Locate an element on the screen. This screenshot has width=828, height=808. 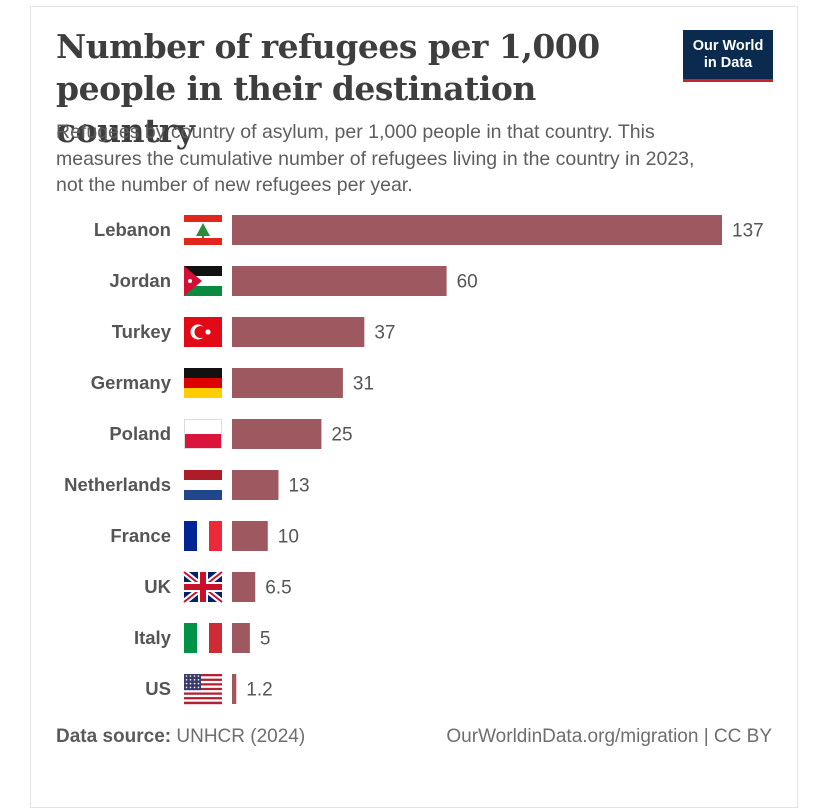
flag-uk-icon is located at coordinates (203, 587).